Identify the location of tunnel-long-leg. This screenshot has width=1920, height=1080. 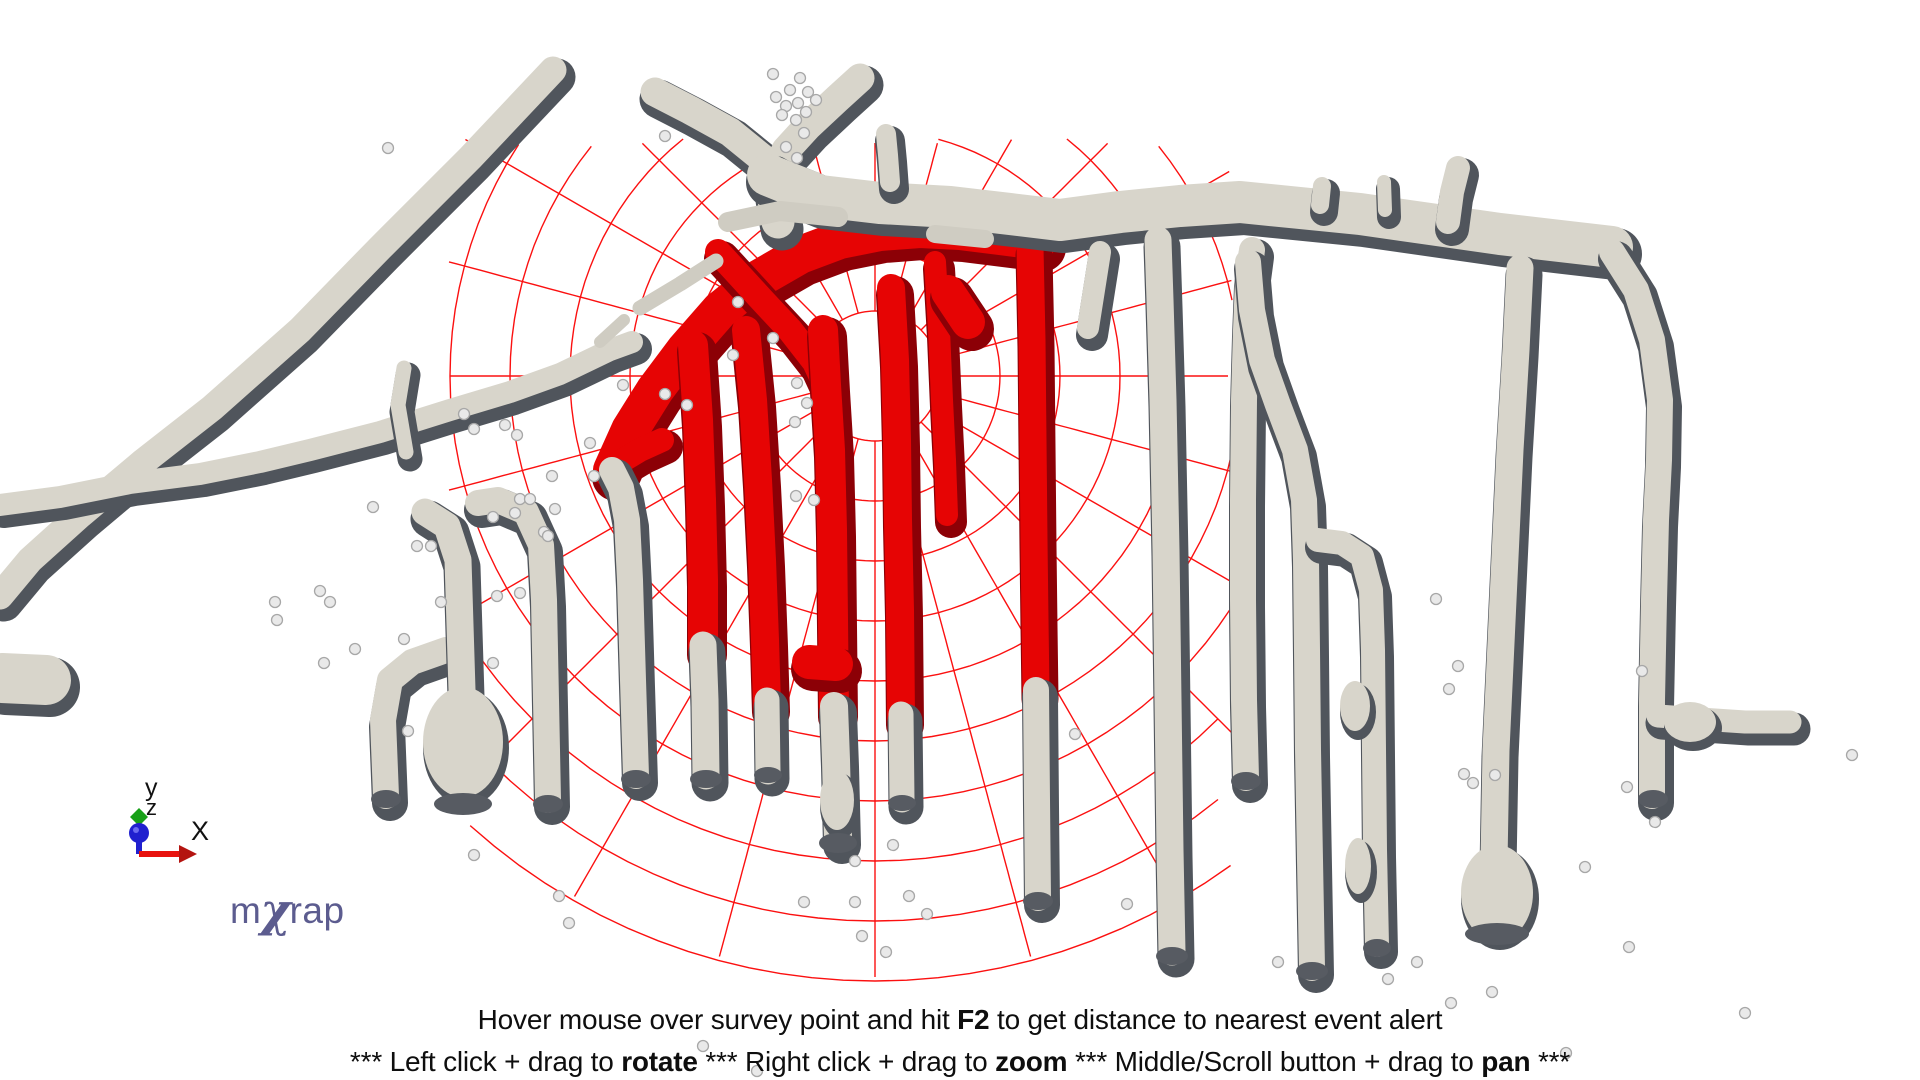
(1169, 602).